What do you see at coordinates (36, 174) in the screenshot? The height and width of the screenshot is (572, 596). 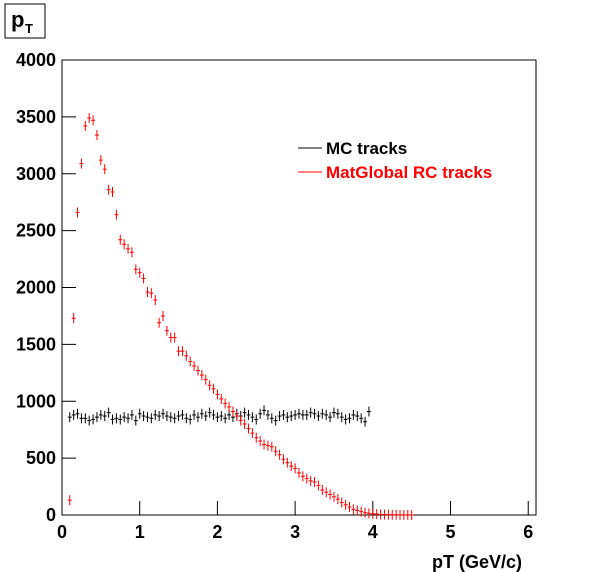 I see `y-tick-label: 3000` at bounding box center [36, 174].